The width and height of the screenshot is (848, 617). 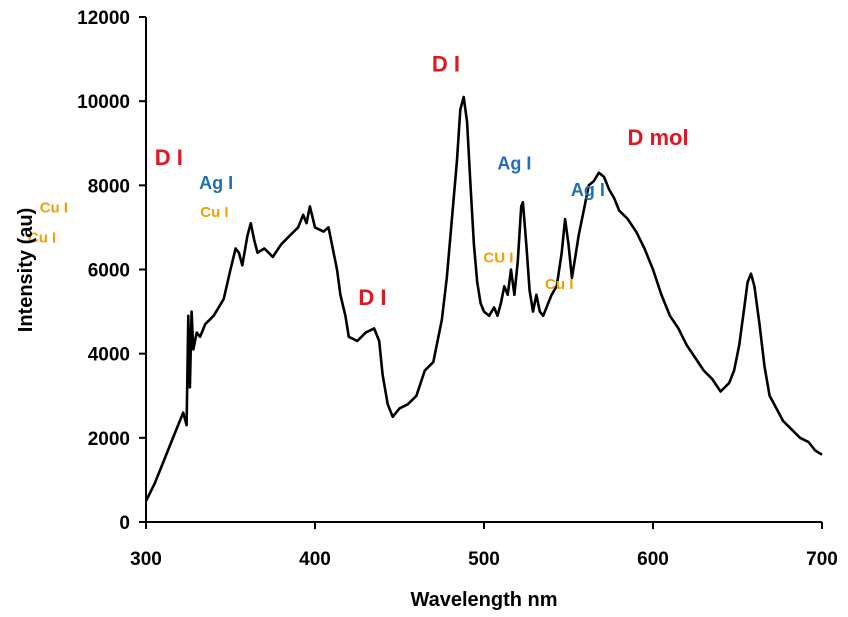 What do you see at coordinates (822, 559) in the screenshot?
I see `x-tick-label: 700` at bounding box center [822, 559].